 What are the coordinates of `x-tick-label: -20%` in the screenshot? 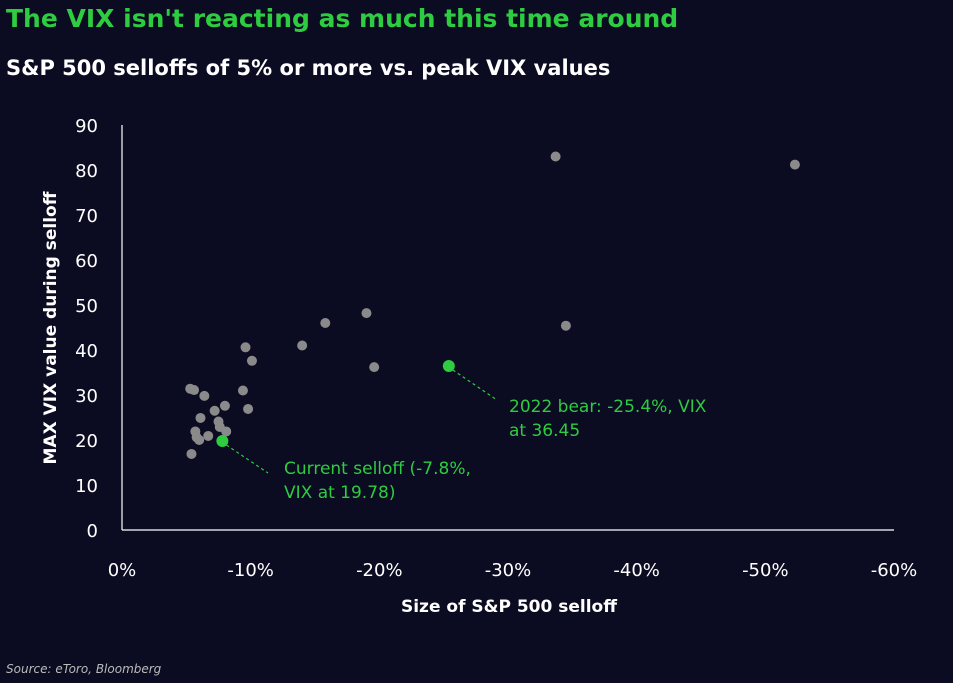 It's located at (379, 570).